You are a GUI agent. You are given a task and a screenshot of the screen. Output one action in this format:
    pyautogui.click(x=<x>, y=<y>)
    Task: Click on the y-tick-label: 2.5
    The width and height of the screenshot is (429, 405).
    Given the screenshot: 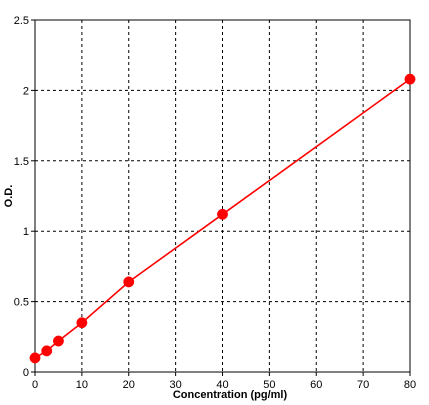 What is the action you would take?
    pyautogui.click(x=21, y=21)
    